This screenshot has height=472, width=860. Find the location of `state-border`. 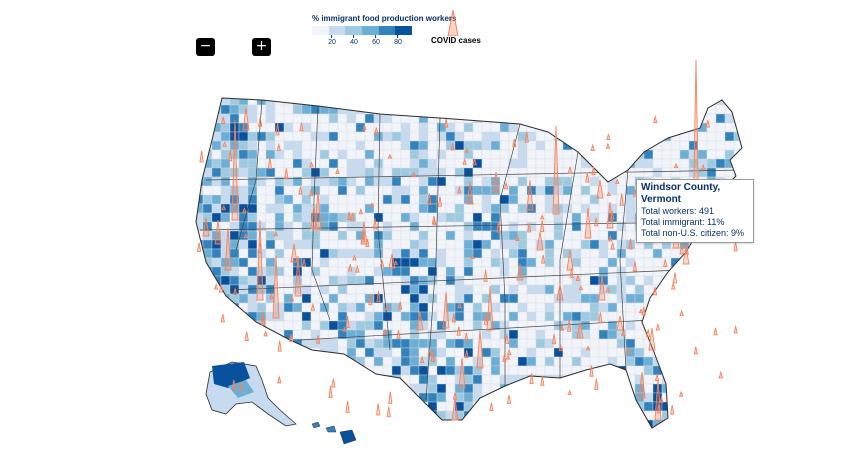

state-border is located at coordinates (450, 226).